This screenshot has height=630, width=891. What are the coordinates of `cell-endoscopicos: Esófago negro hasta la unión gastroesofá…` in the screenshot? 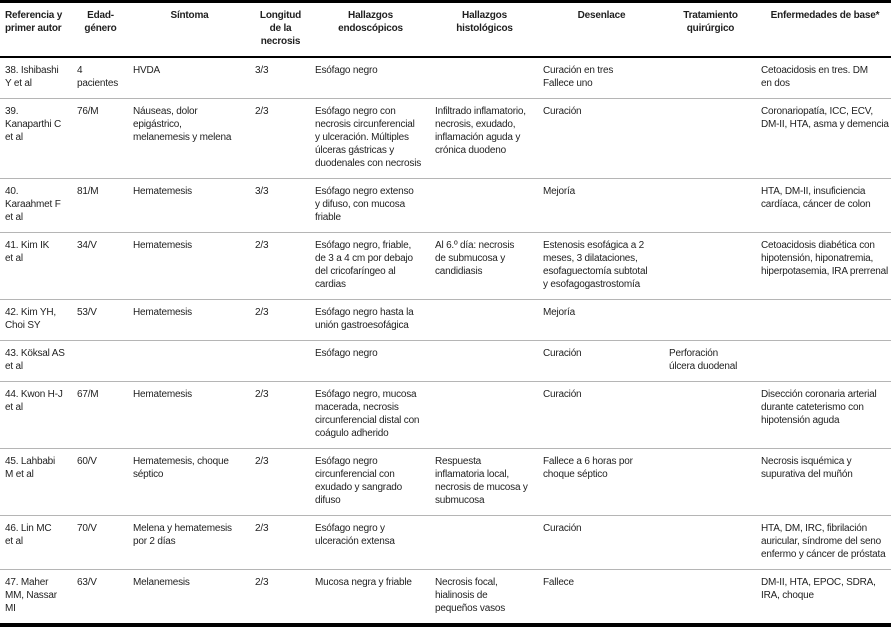 It's located at (370, 320).